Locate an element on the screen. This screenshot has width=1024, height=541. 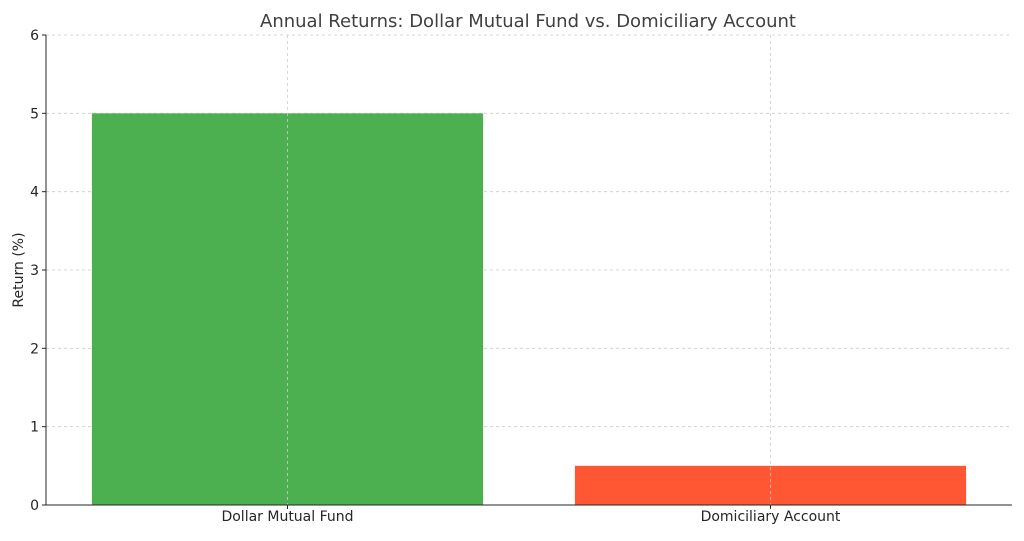
x-tick-label: Domiciliary Account is located at coordinates (771, 517).